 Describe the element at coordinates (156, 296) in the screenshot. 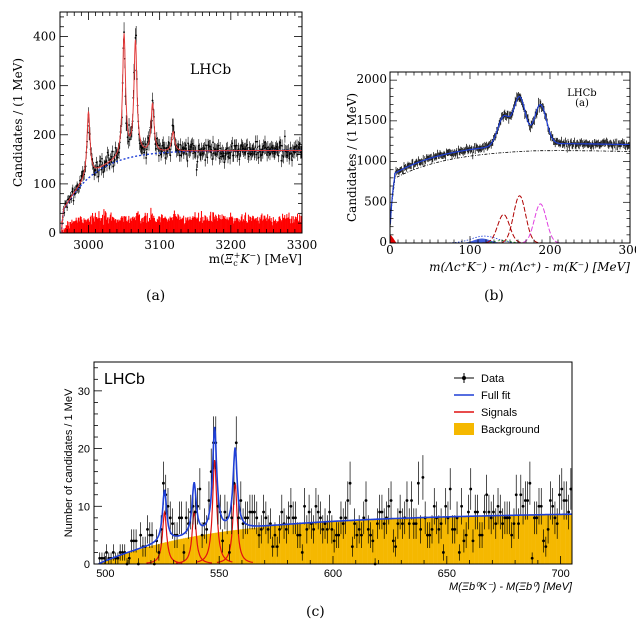

I see `caption-a: (a)` at that location.